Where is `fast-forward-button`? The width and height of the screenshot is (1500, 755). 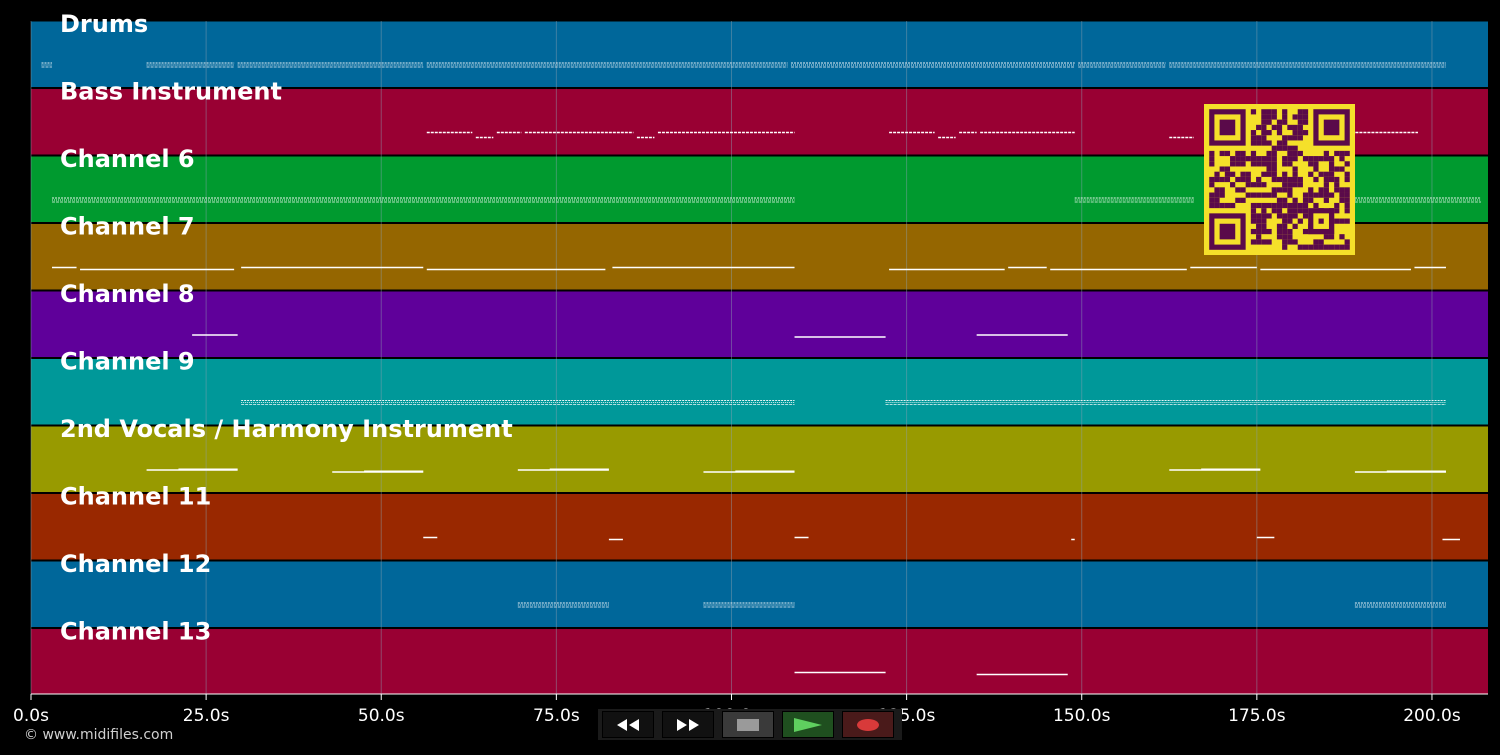
fast-forward-button is located at coordinates (688, 724).